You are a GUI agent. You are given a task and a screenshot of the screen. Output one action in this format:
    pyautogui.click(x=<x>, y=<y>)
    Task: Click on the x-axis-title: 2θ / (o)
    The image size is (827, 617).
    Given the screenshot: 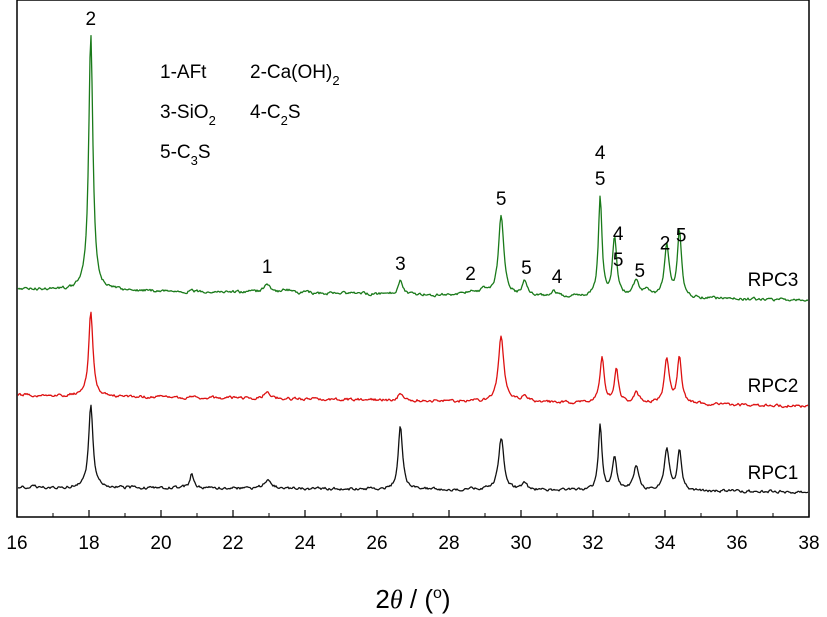 What is the action you would take?
    pyautogui.click(x=412, y=599)
    